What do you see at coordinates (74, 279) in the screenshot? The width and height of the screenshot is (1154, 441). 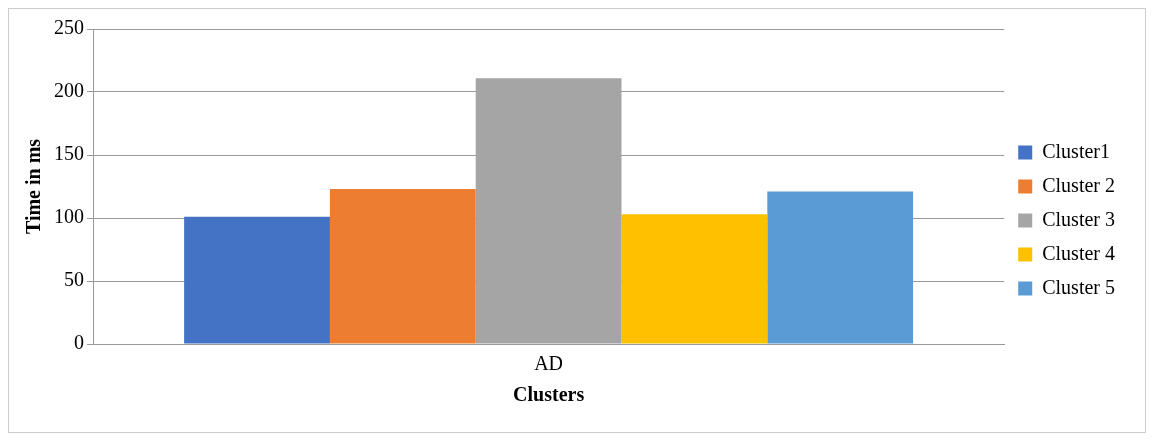 I see `y-tick-label: 50` at bounding box center [74, 279].